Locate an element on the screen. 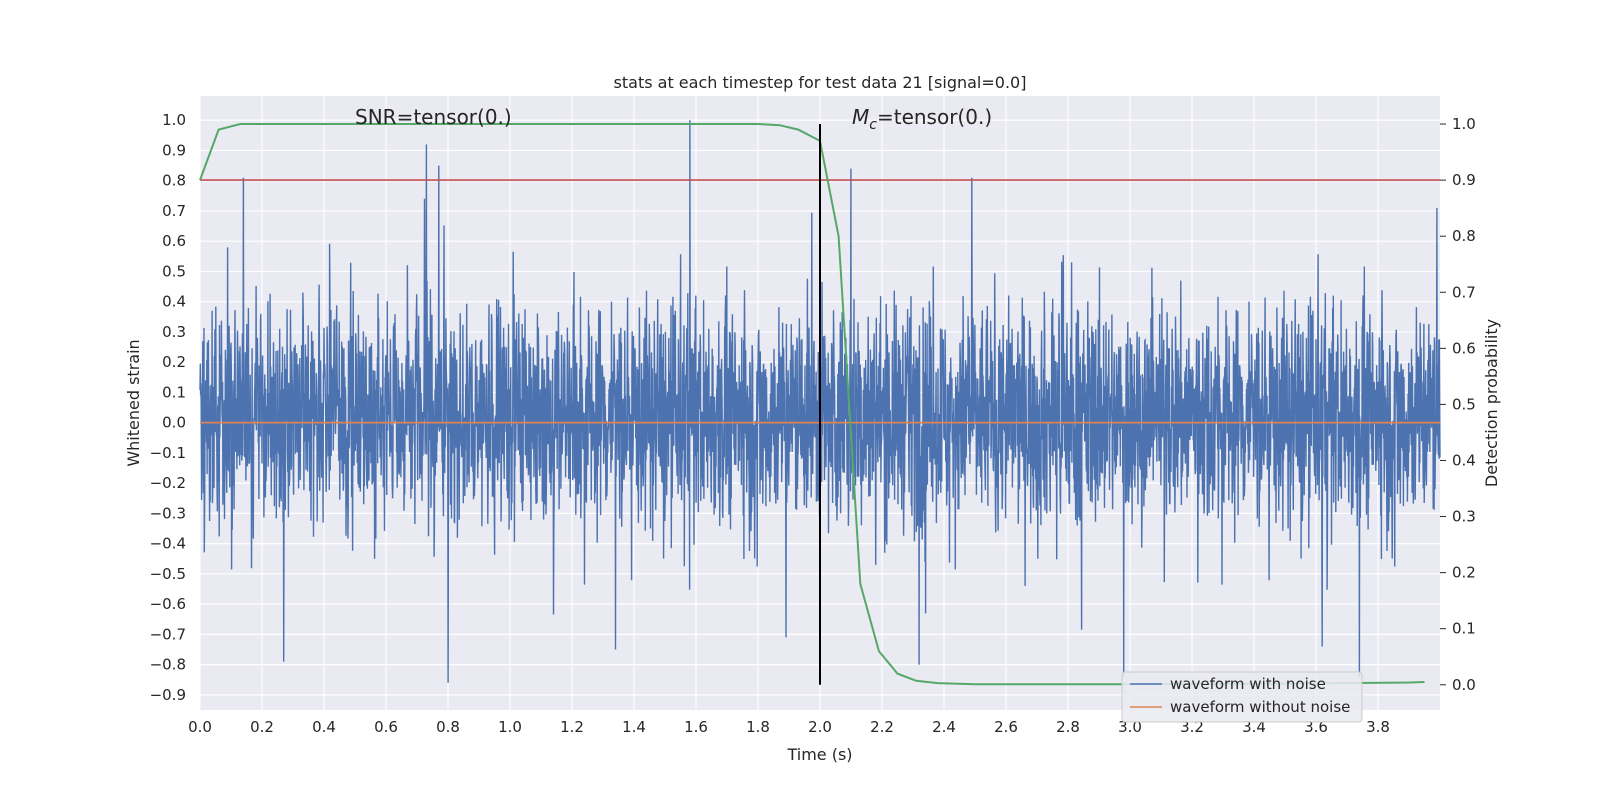 This screenshot has height=800, width=1600. snr-annotation: SNR=tensor(0.) is located at coordinates (433, 117).